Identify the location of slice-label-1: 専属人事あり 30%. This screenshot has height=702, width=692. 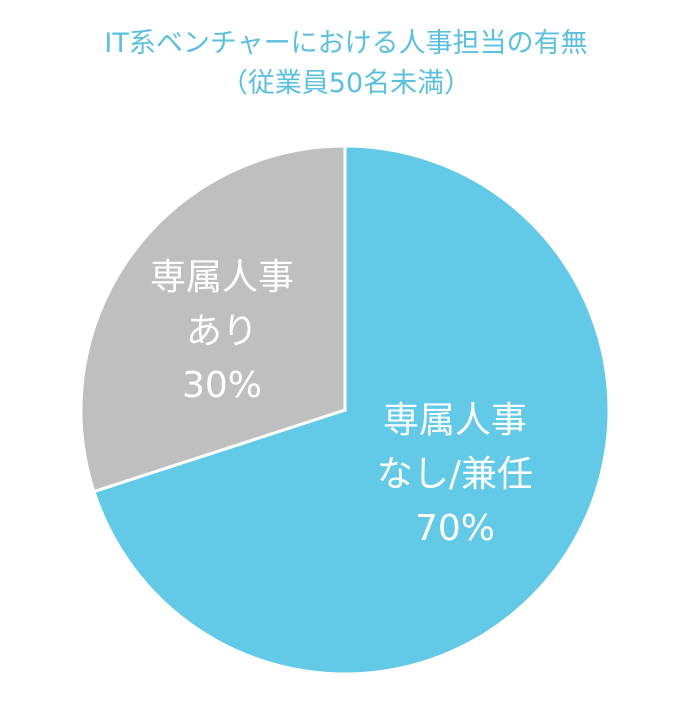
(222, 331).